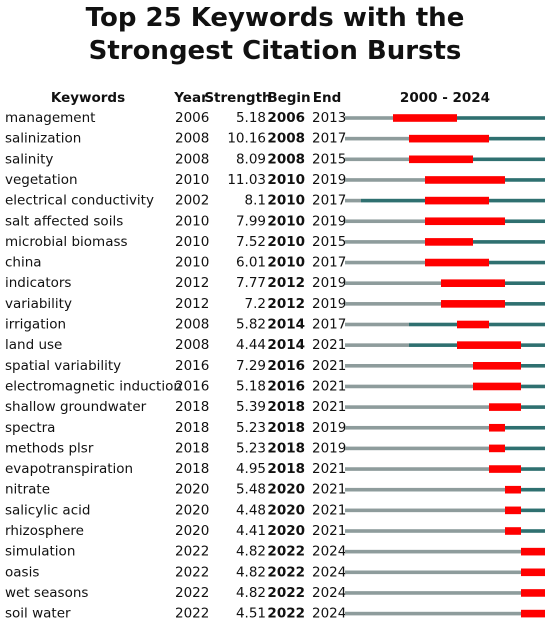 This screenshot has height=627, width=550. Describe the element at coordinates (41, 180) in the screenshot. I see `keyword: vegetation` at that location.